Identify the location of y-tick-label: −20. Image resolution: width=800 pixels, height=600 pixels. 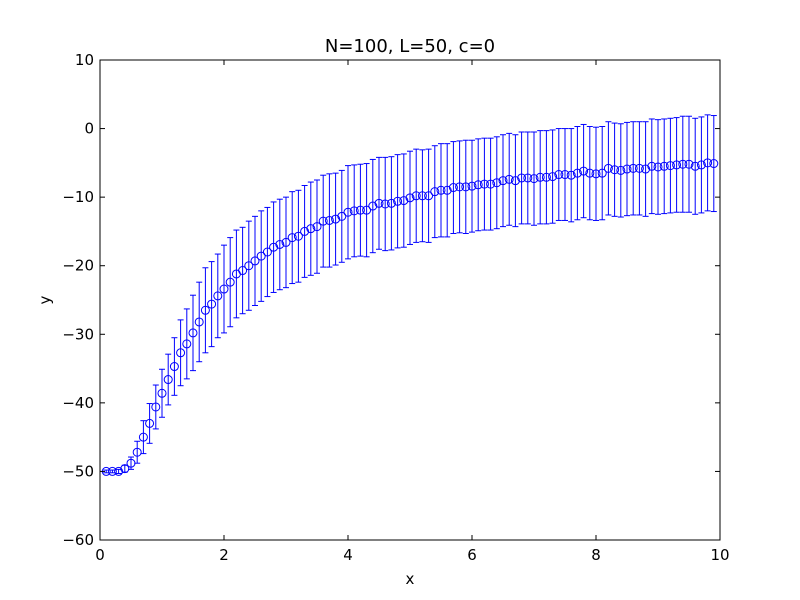
(78, 266).